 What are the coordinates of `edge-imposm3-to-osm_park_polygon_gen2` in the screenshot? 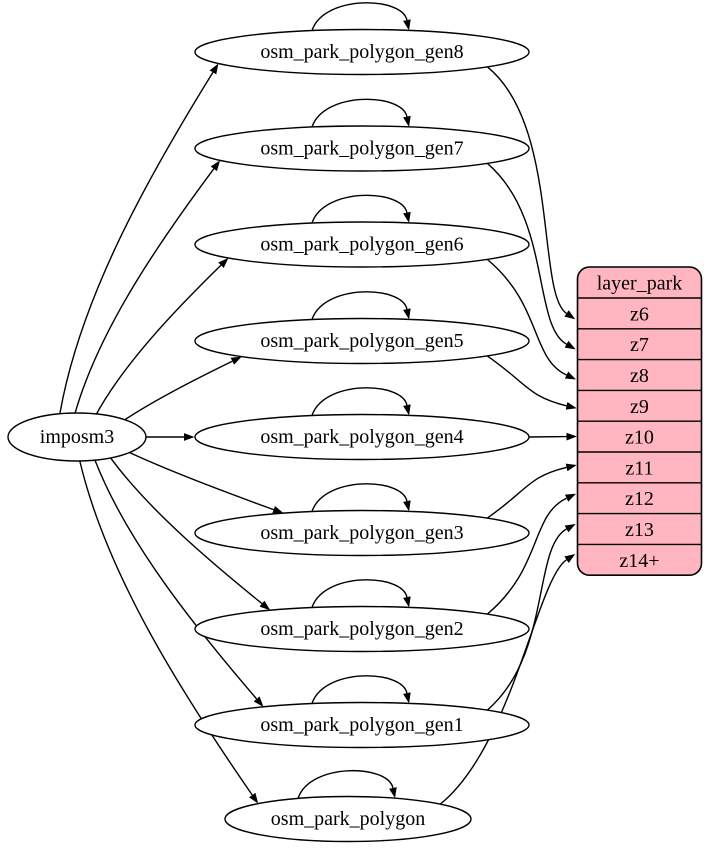 It's located at (190, 533).